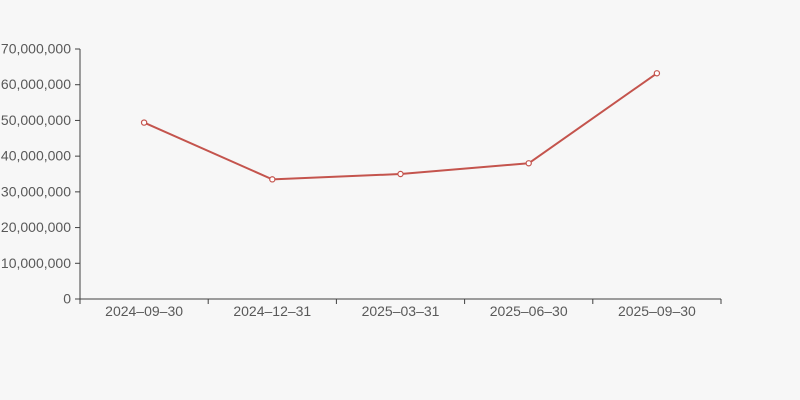 This screenshot has width=800, height=400. What do you see at coordinates (36, 120) in the screenshot?
I see `y-axis-tick-label: 50,000,000` at bounding box center [36, 120].